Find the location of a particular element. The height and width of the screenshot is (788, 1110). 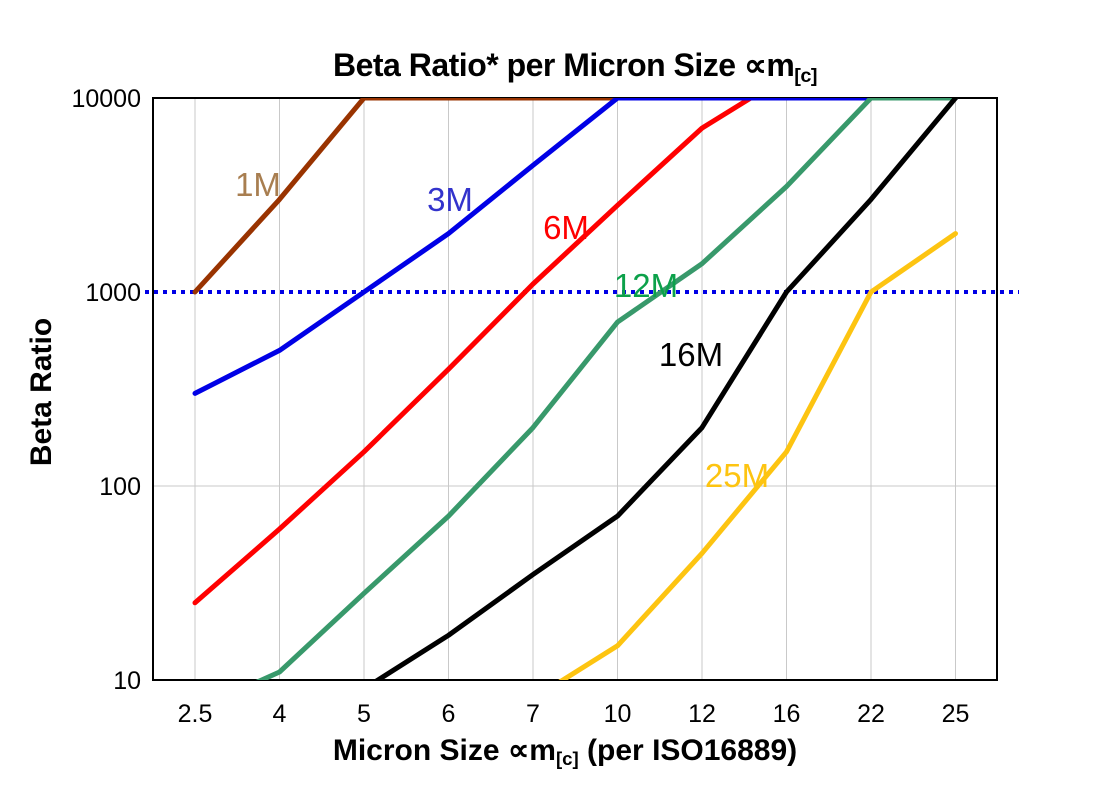

series-label-12M: 12M is located at coordinates (646, 285).